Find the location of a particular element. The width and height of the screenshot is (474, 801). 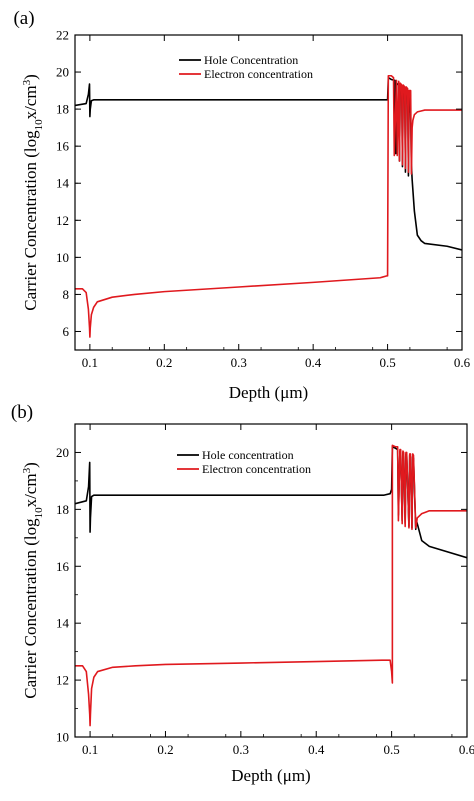

legend-label-hole: Hole Concentration is located at coordinates (251, 60).